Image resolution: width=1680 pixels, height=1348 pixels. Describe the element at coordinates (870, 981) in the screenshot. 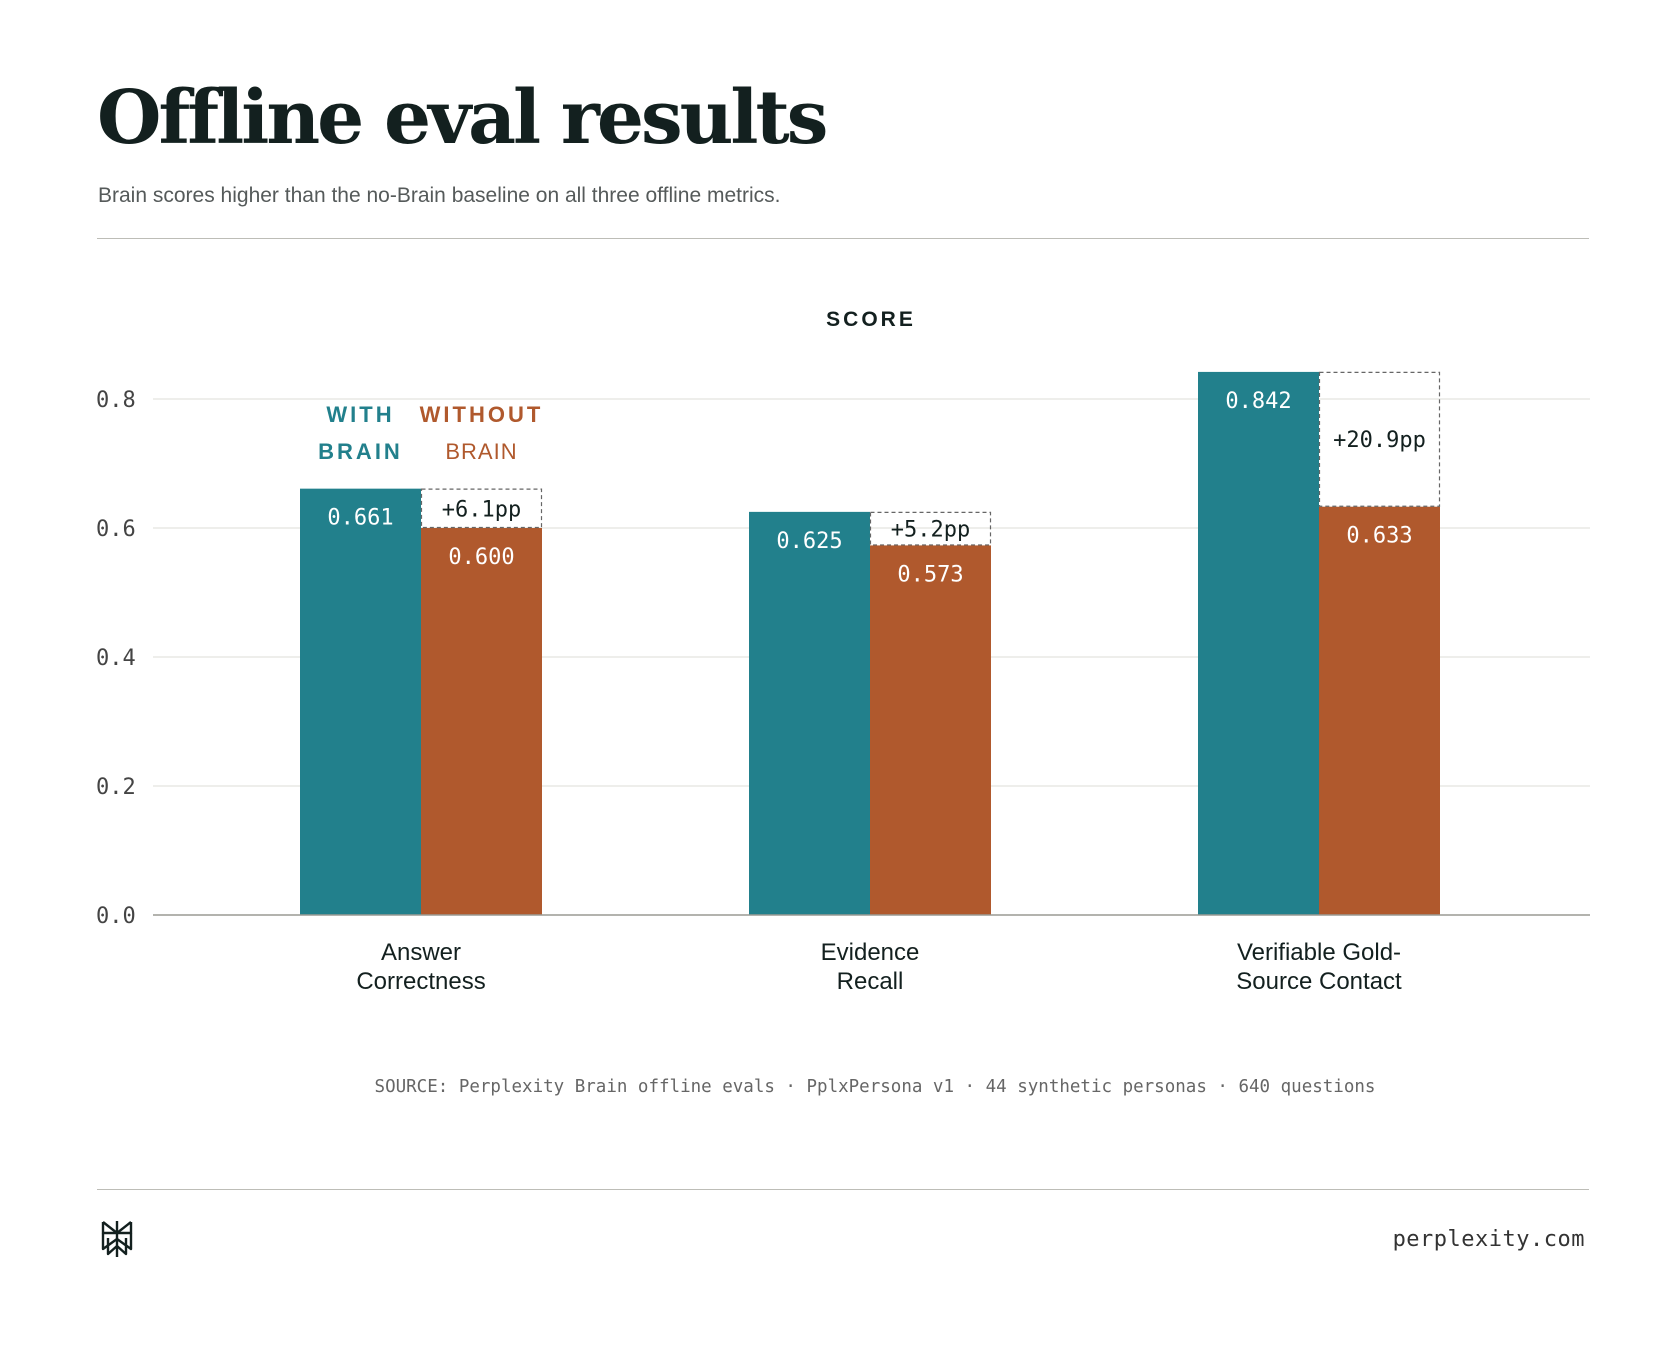

I see `category-label: Recall` at that location.